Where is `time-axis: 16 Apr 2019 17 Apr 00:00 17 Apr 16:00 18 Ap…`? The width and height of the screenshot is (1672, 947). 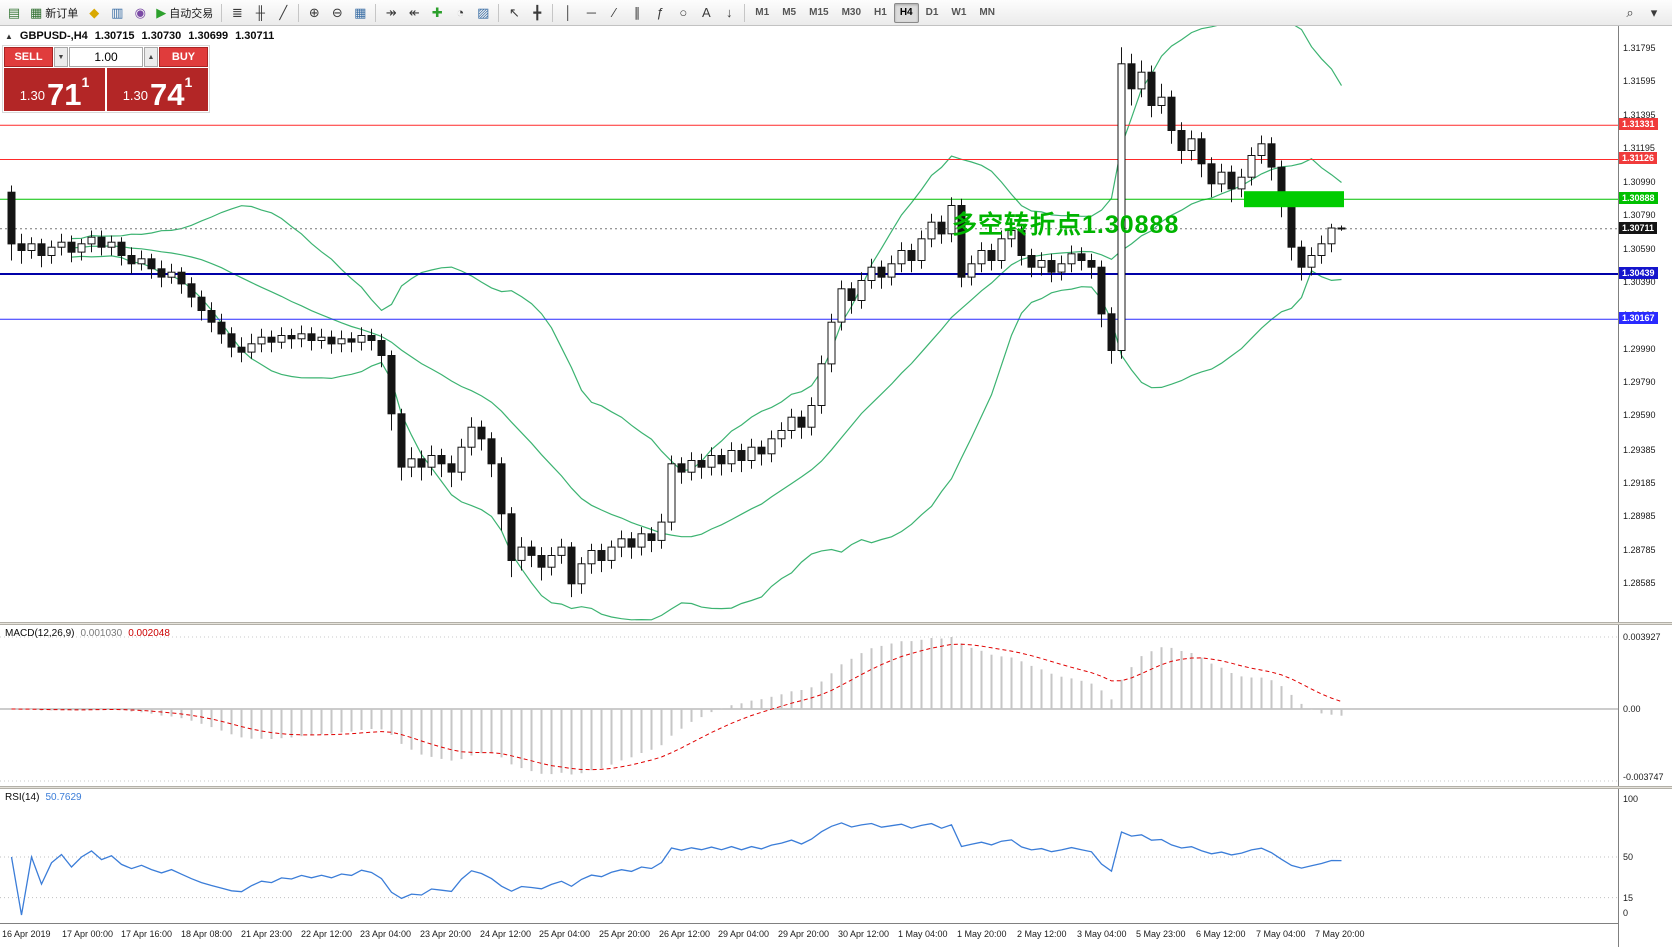 time-axis: 16 Apr 2019 17 Apr 00:00 17 Apr 16:00 18 Ap… is located at coordinates (809, 935).